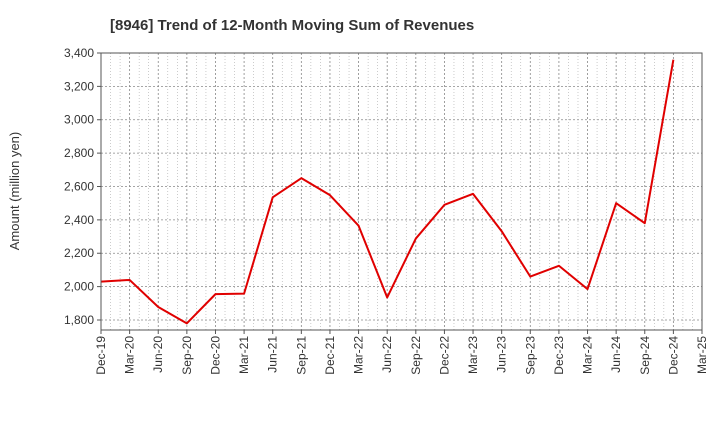 The image size is (720, 440). Describe the element at coordinates (79, 86) in the screenshot. I see `y-tick-label: 3,200` at that location.